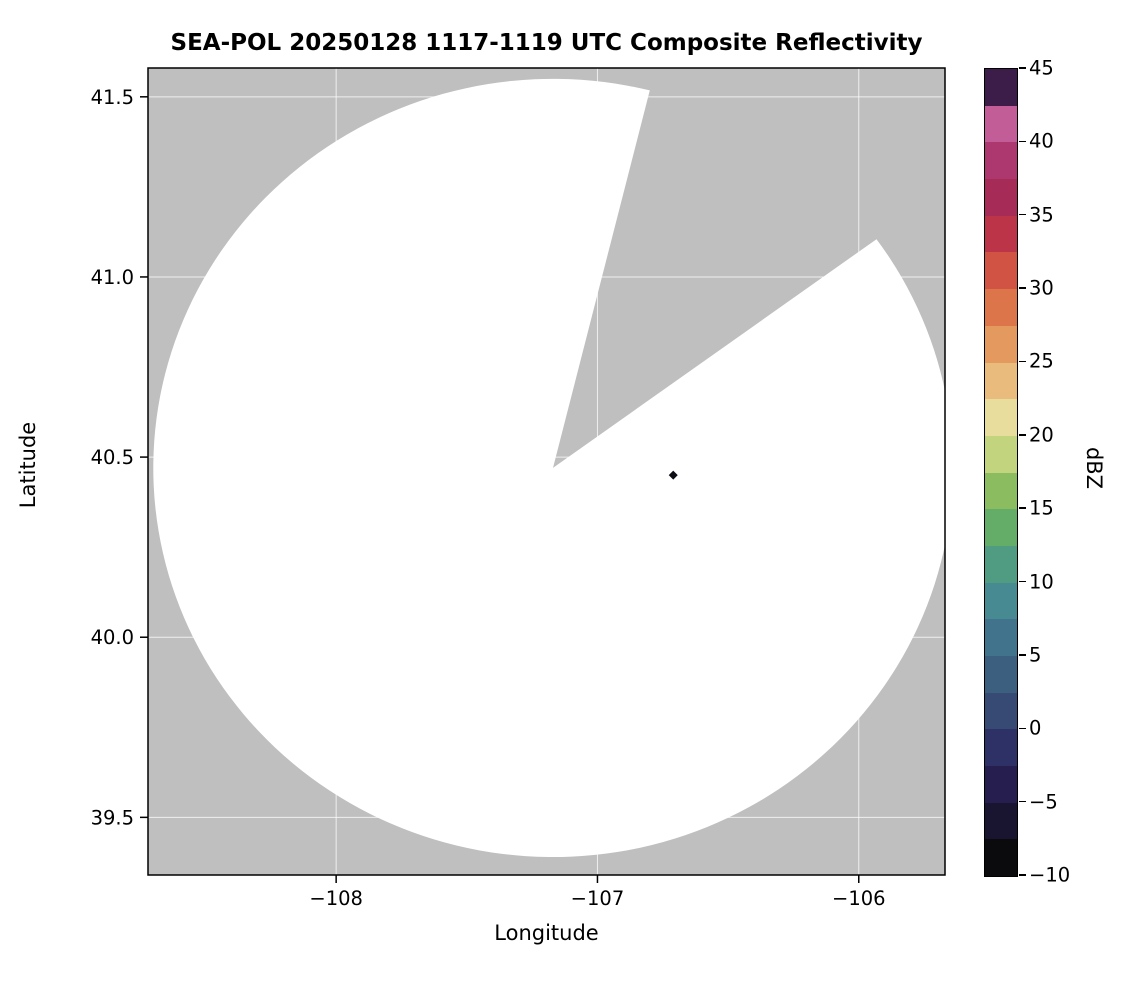 Image resolution: width=1146 pixels, height=990 pixels. I want to click on colorbar-tick-label: −5, so click(1043, 802).